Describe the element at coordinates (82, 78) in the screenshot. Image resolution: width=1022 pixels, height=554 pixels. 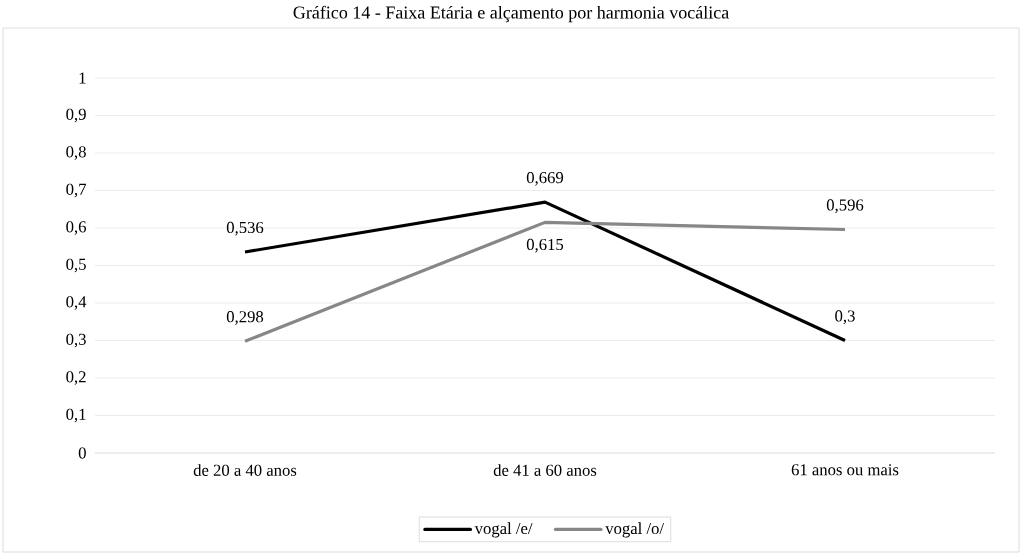
I see `y-tick-label: 1` at that location.